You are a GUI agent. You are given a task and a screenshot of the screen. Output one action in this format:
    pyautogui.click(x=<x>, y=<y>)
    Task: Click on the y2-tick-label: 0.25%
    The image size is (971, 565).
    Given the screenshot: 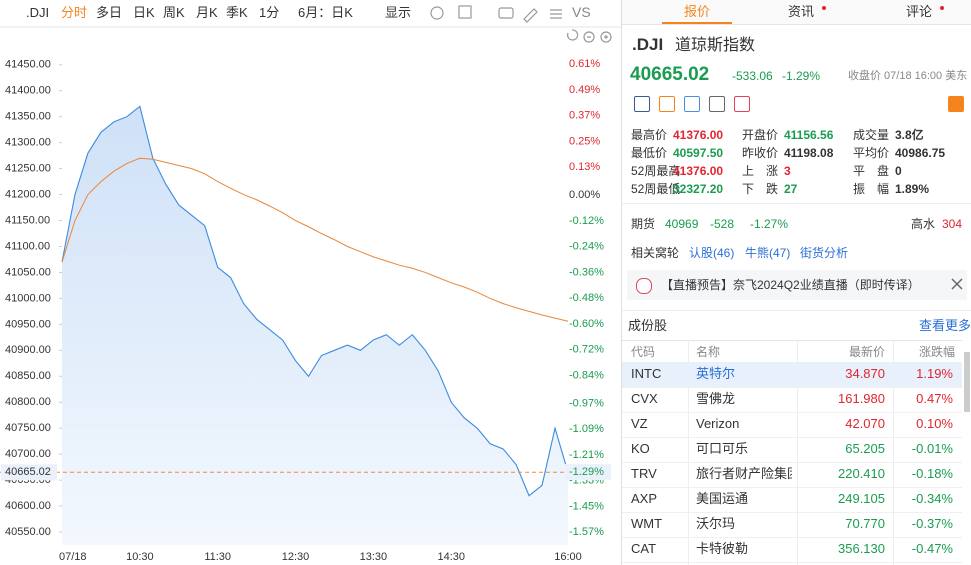 What is the action you would take?
    pyautogui.click(x=584, y=141)
    